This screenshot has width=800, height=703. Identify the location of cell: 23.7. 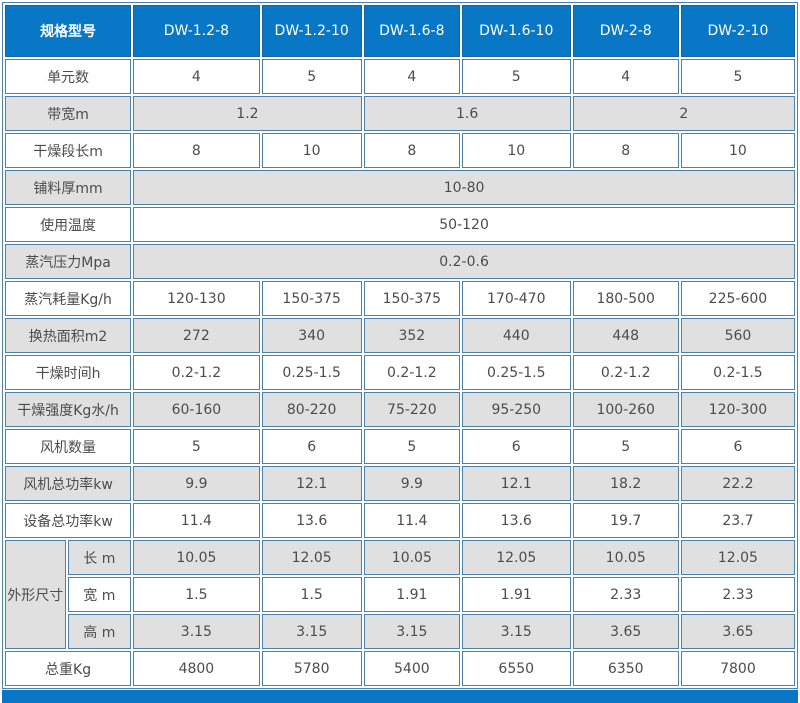
(737, 520).